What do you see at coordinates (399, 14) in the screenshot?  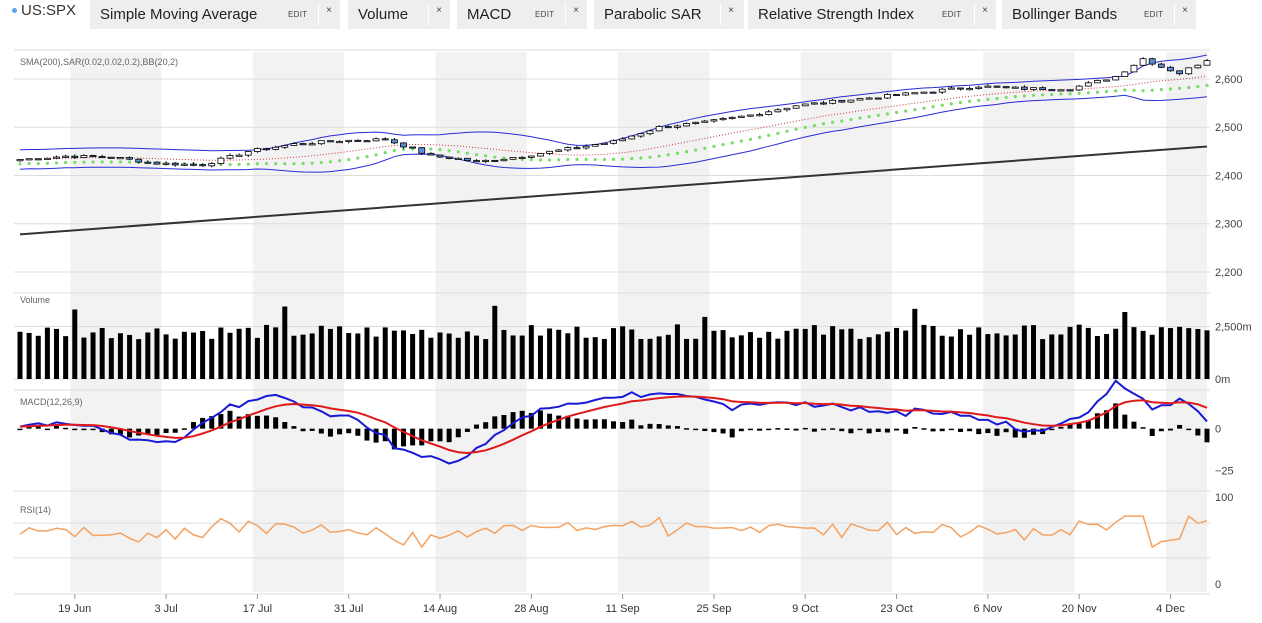 I see `tab-volume: Volume ×` at bounding box center [399, 14].